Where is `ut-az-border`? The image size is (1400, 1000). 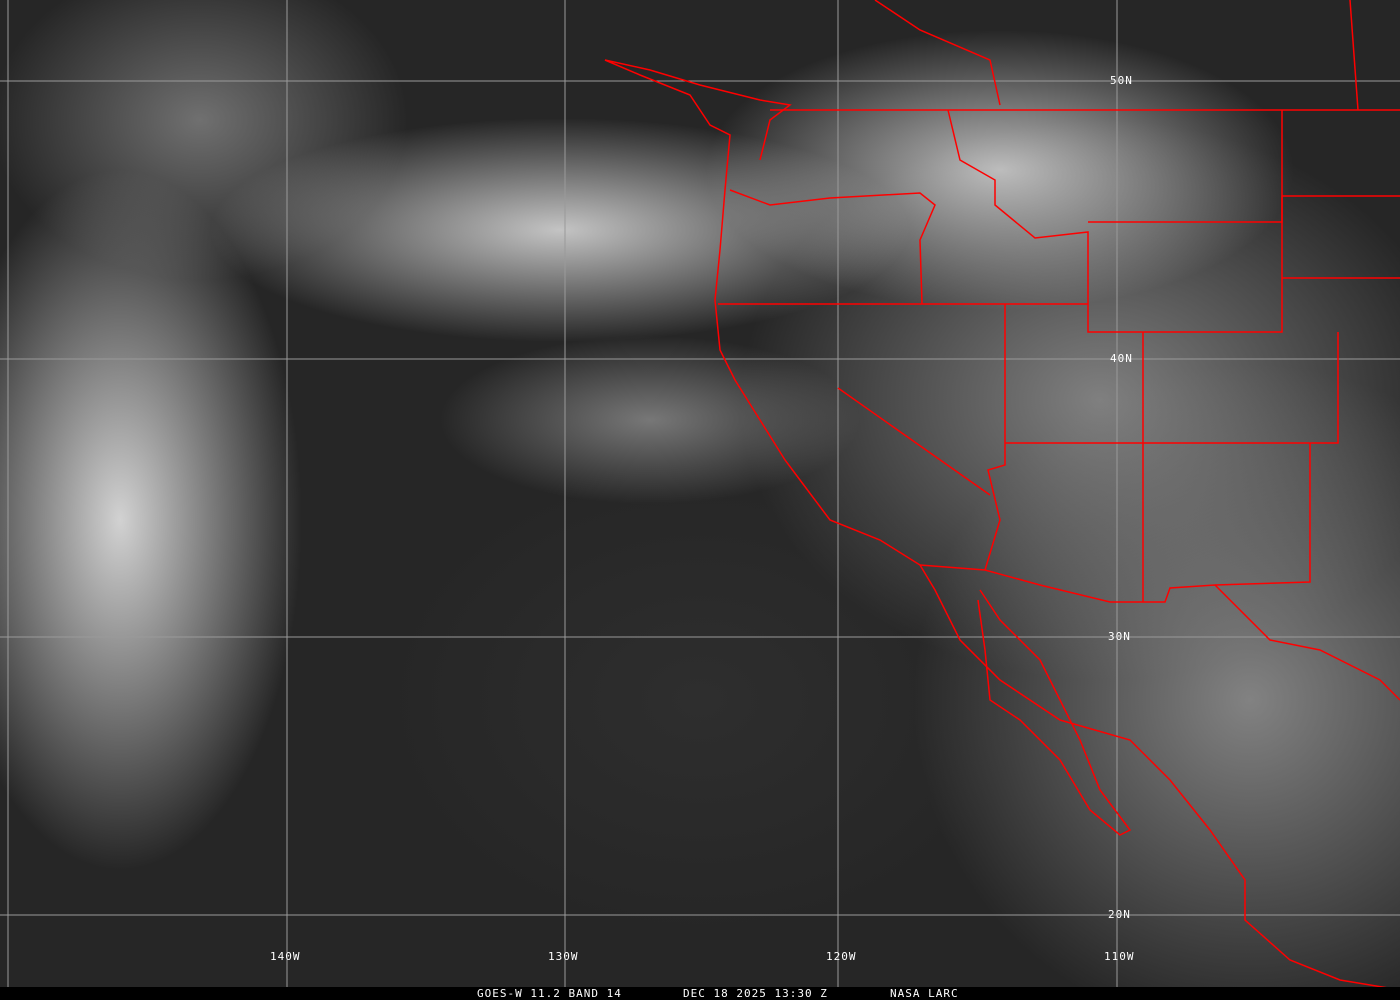 ut-az-border is located at coordinates (1172, 388).